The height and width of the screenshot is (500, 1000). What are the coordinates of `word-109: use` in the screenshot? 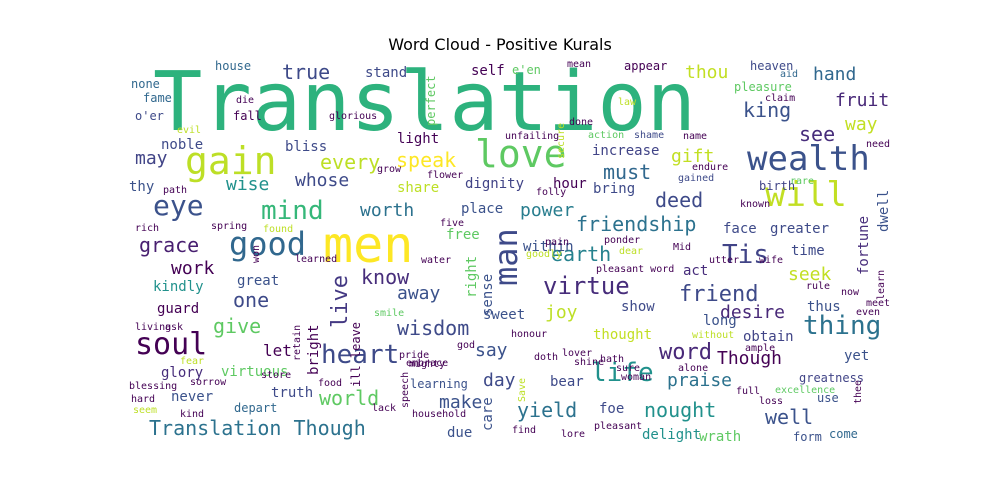 It's located at (828, 398).